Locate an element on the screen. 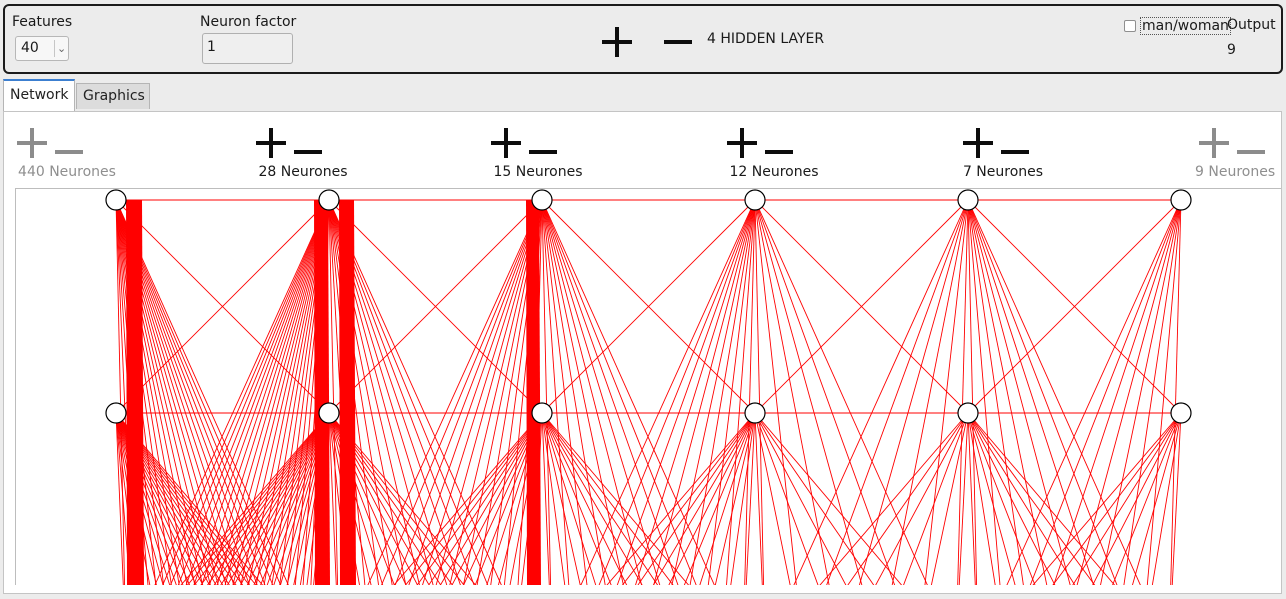 Image resolution: width=1286 pixels, height=599 pixels. neuron-factor-input: 1 is located at coordinates (247, 48).